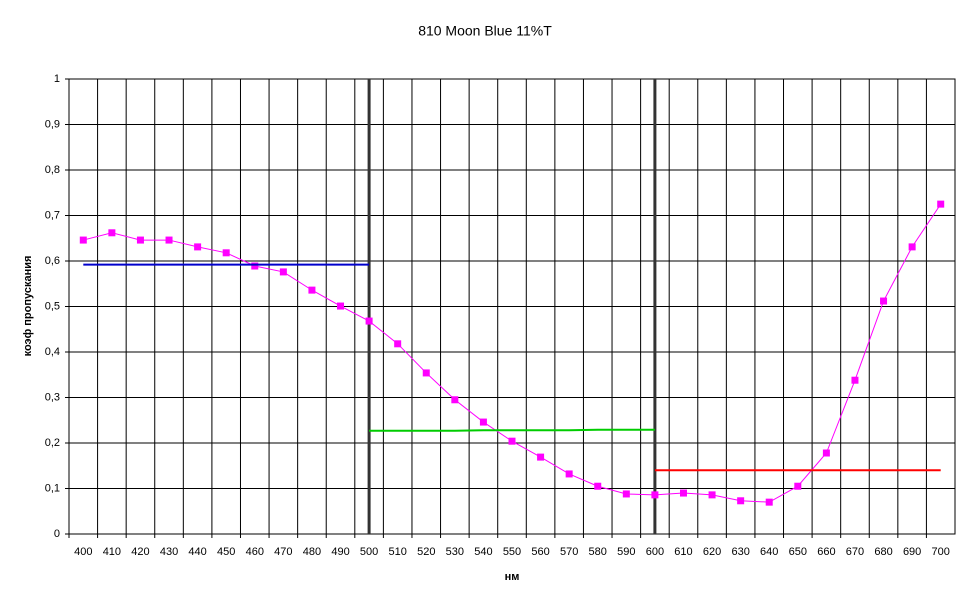 The height and width of the screenshot is (604, 970). What do you see at coordinates (52, 215) in the screenshot?
I see `y-tick-label: 0,7` at bounding box center [52, 215].